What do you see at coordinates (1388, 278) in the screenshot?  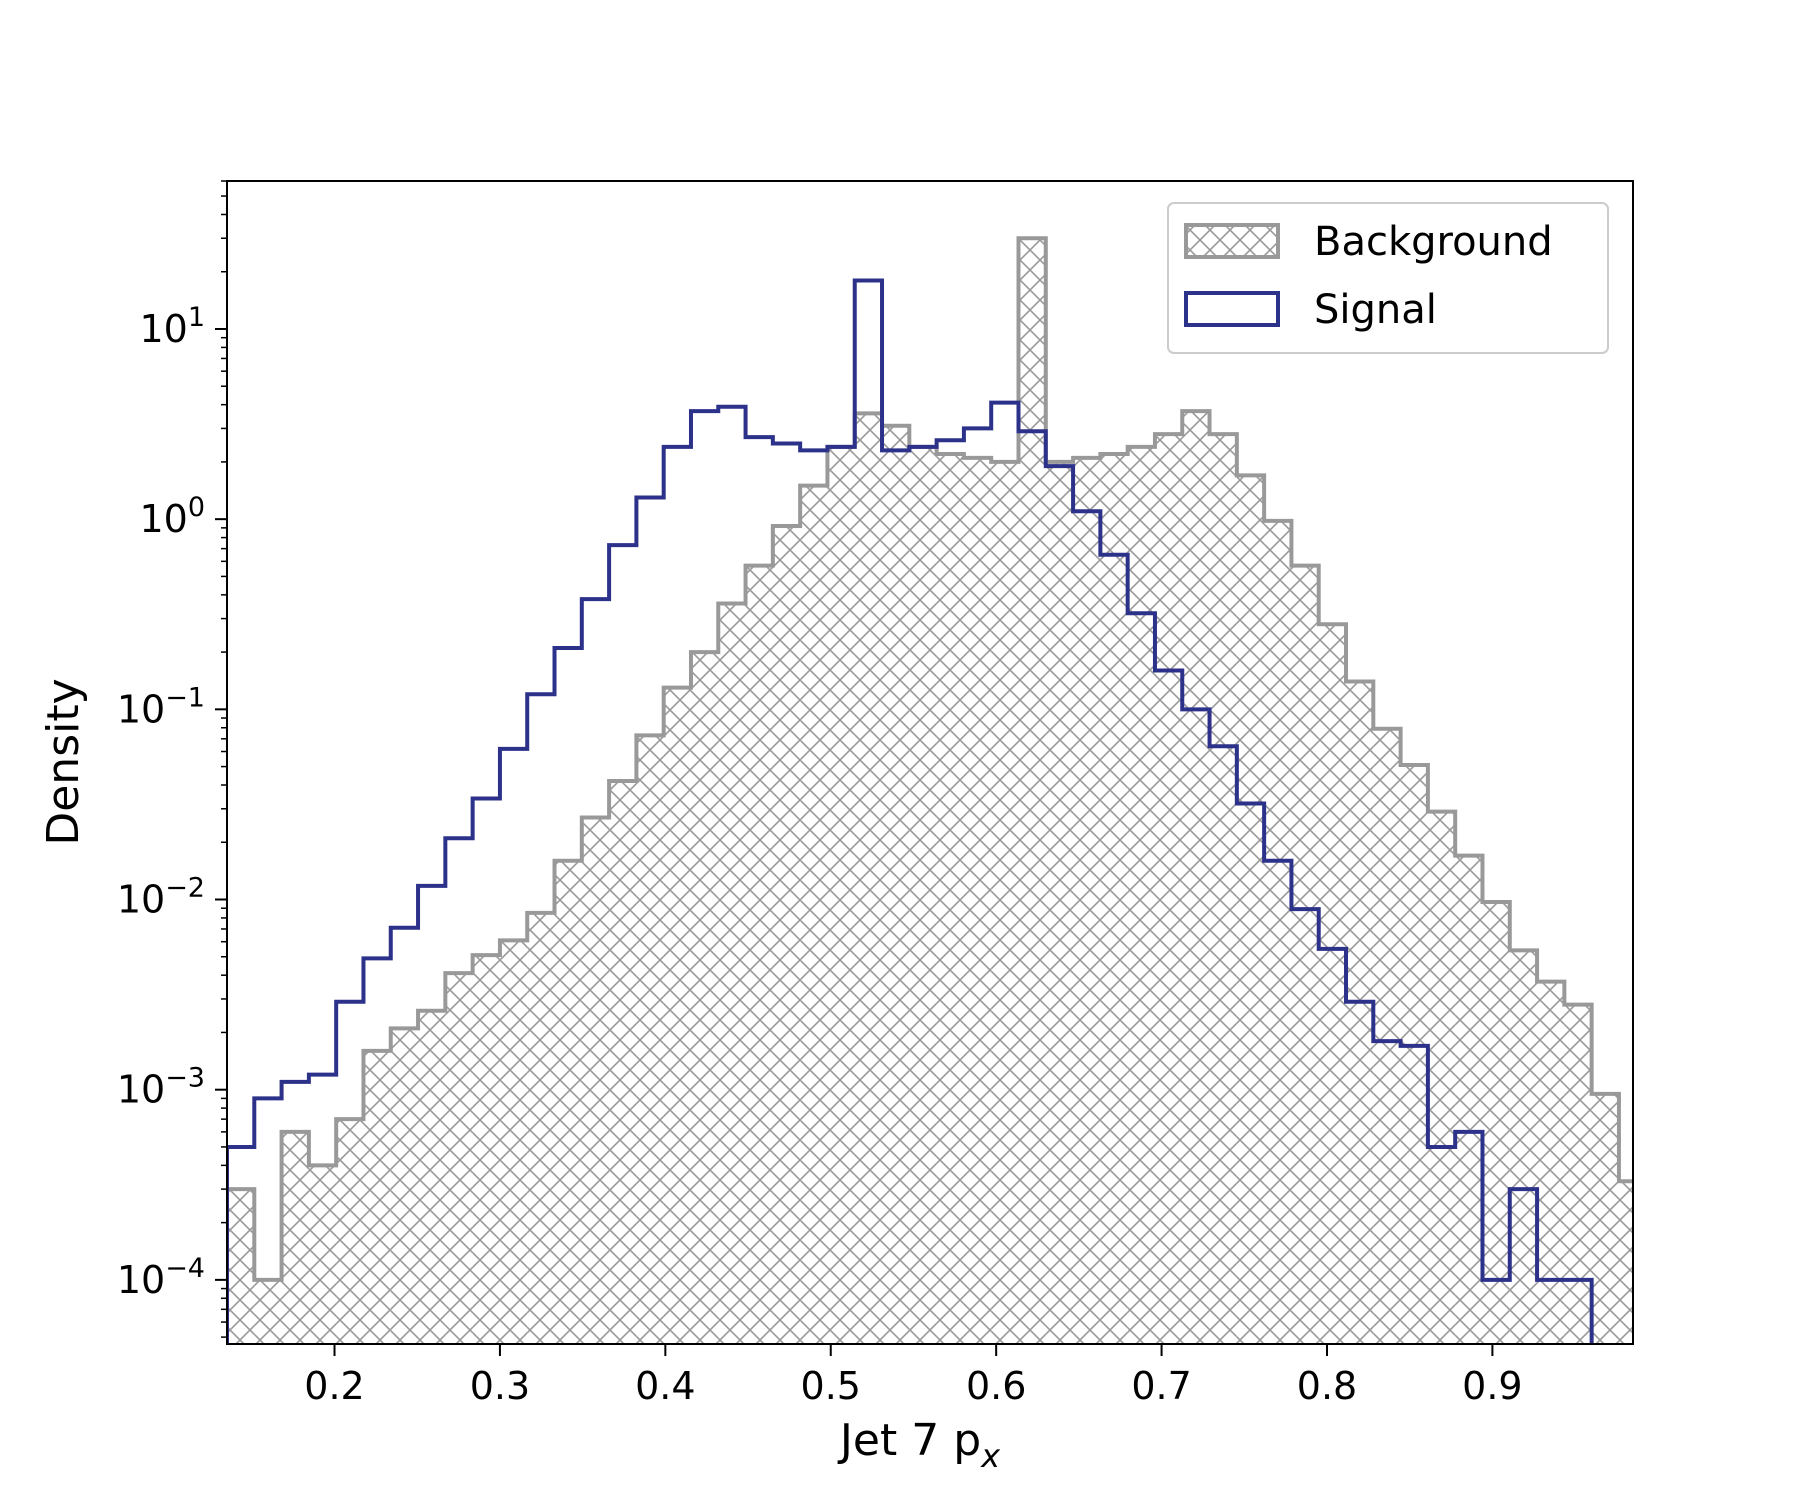 I see `legend: Background Signal` at bounding box center [1388, 278].